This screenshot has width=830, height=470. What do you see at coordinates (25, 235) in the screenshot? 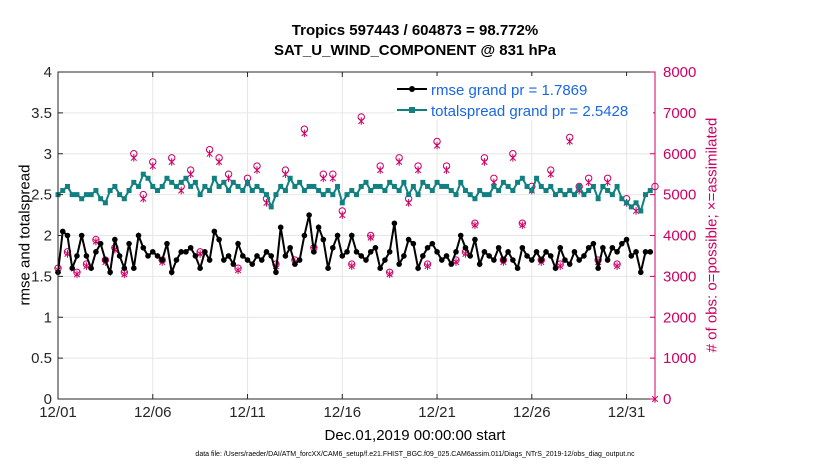
I see `y-axis-label: rmse and totalspread` at bounding box center [25, 235].